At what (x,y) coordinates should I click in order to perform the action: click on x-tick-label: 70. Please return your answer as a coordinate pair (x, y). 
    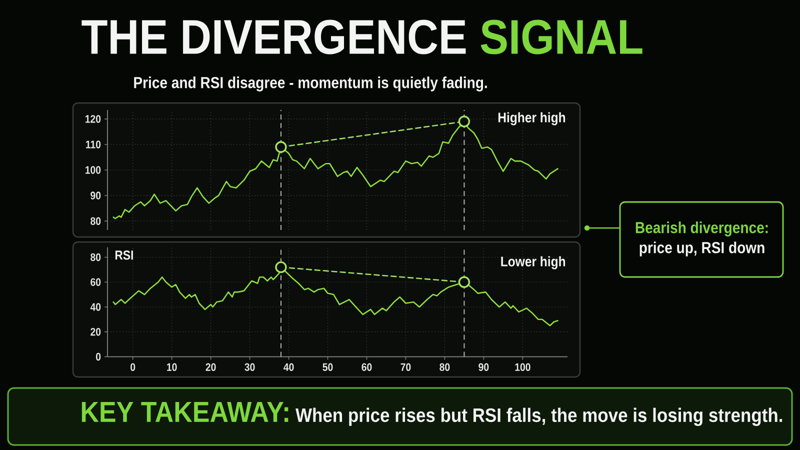
    Looking at the image, I should click on (405, 367).